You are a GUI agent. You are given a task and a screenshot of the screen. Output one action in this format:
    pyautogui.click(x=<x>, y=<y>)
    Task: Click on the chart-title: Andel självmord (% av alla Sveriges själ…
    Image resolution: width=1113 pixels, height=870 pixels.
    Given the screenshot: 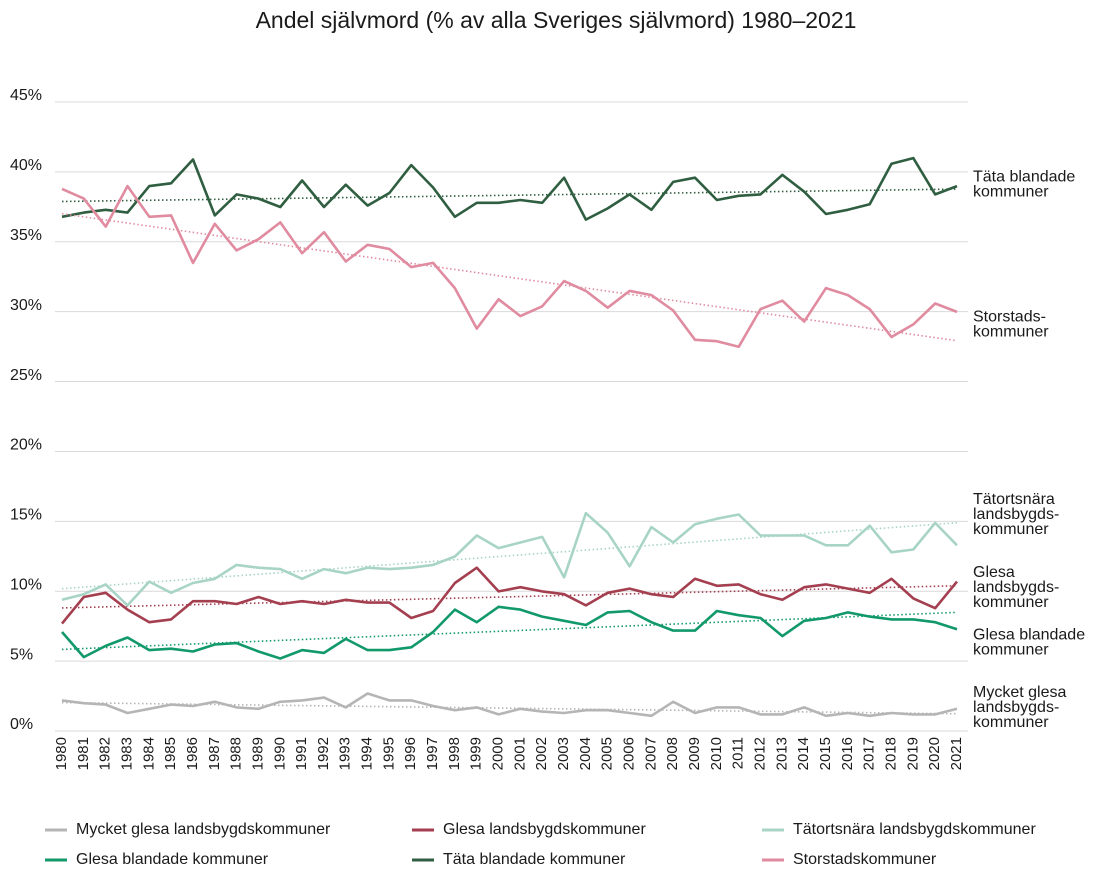 What is the action you would take?
    pyautogui.click(x=556, y=20)
    